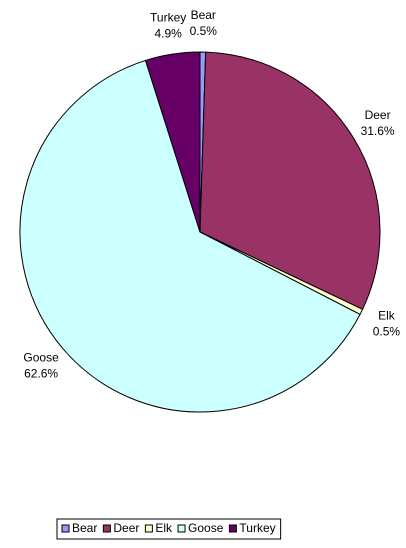 The width and height of the screenshot is (406, 548). I want to click on legend-box, so click(169, 529).